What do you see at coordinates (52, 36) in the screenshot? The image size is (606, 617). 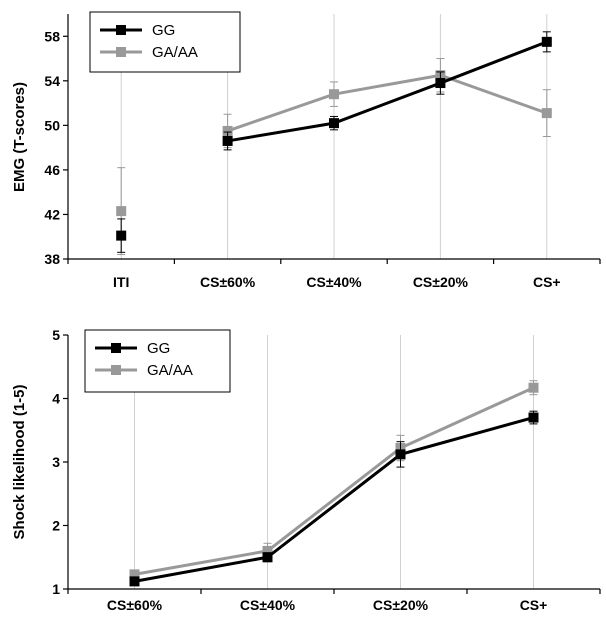 I see `y-tick-label: 58` at bounding box center [52, 36].